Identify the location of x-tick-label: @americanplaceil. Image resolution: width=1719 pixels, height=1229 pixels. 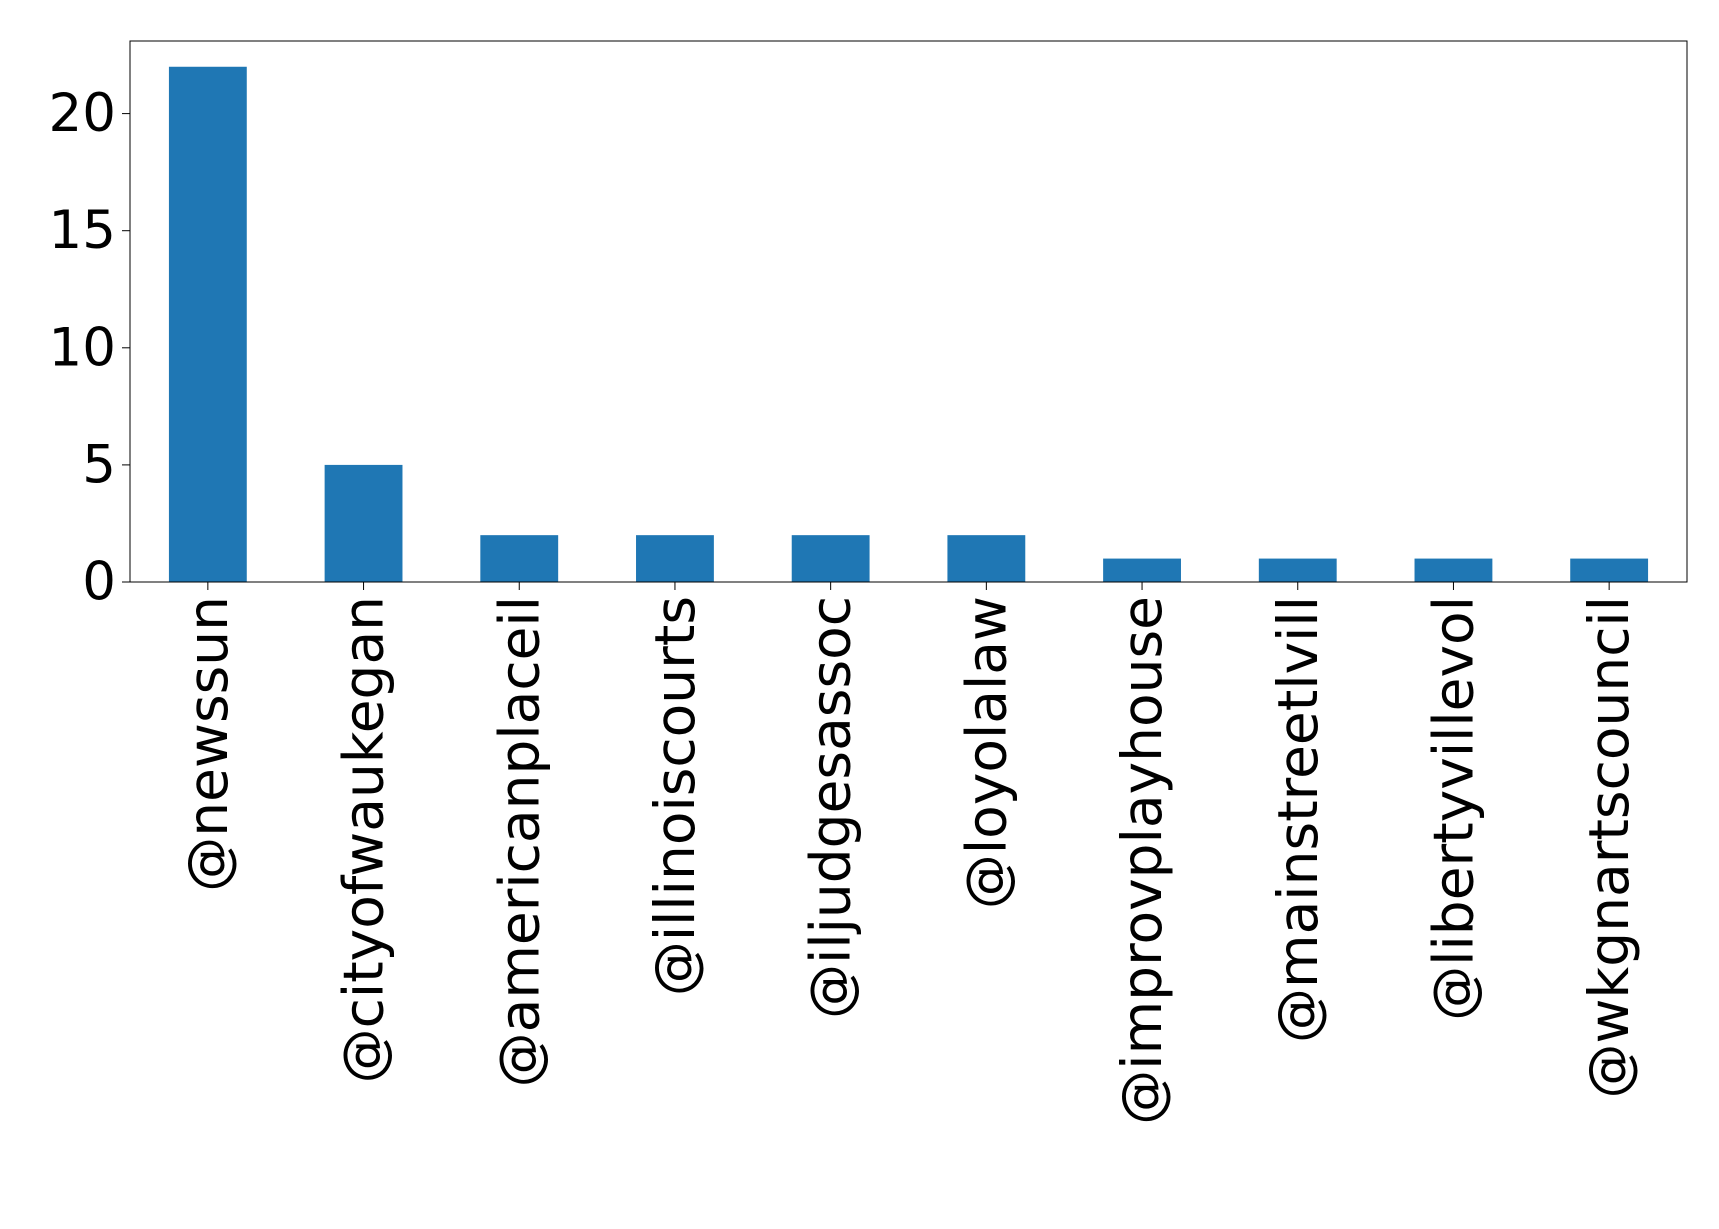
(519, 841).